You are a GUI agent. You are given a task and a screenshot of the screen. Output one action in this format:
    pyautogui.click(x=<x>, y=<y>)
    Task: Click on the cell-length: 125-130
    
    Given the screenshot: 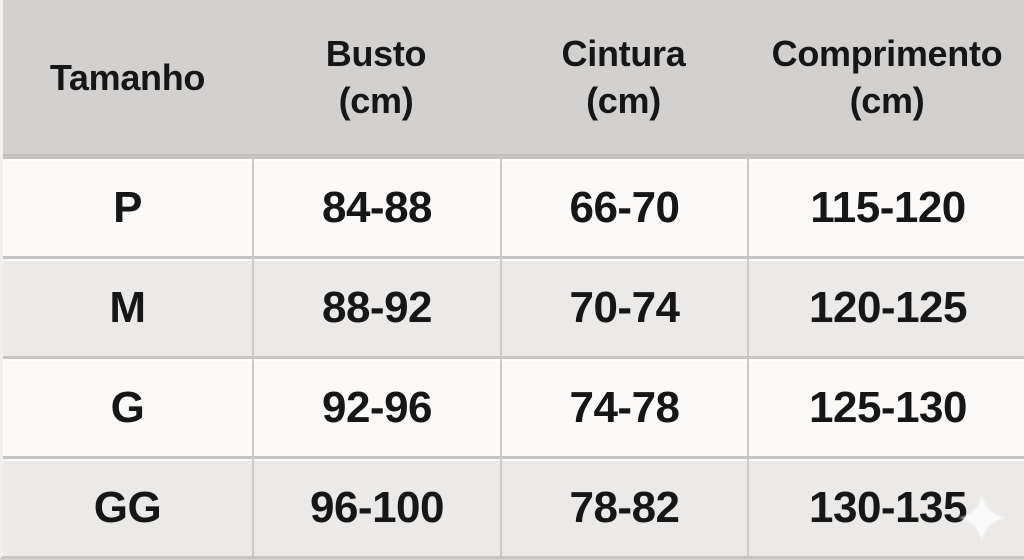 What is the action you would take?
    pyautogui.click(x=885, y=406)
    